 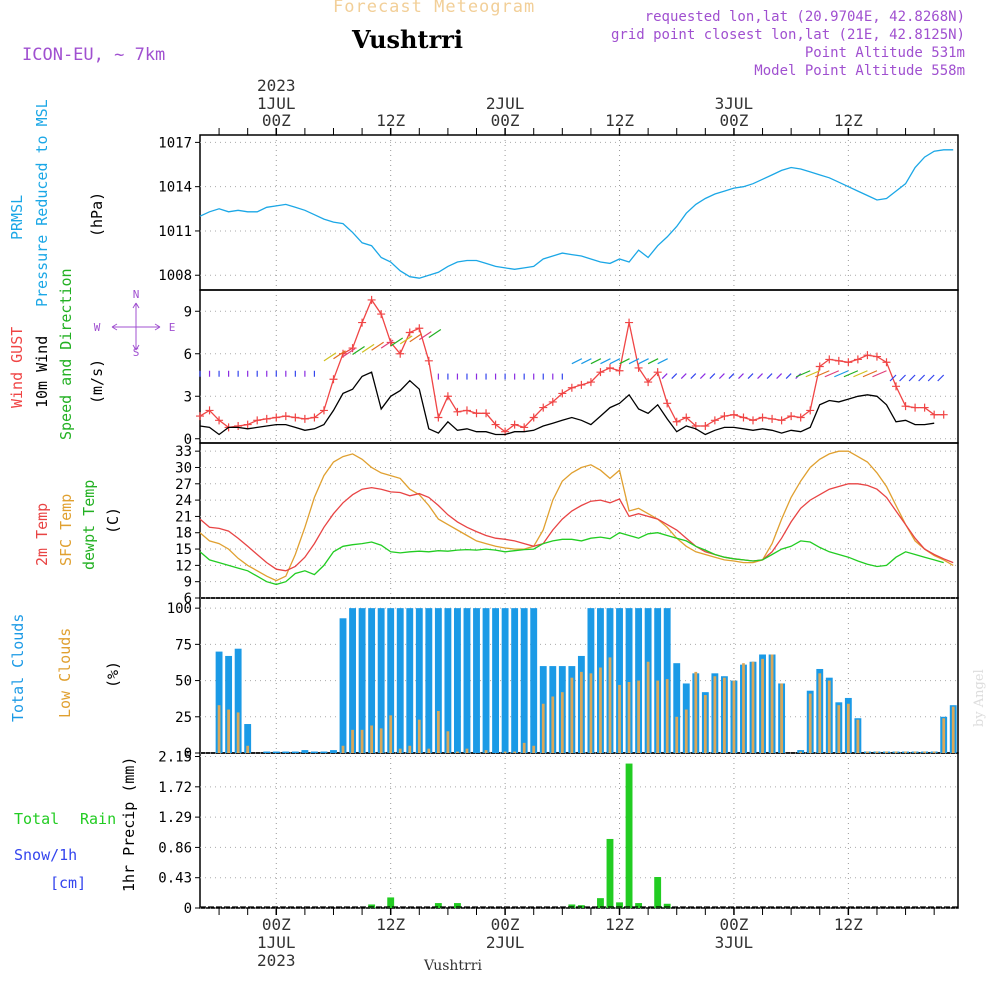 What do you see at coordinates (505, 120) in the screenshot?
I see `top-time-label: 00Z` at bounding box center [505, 120].